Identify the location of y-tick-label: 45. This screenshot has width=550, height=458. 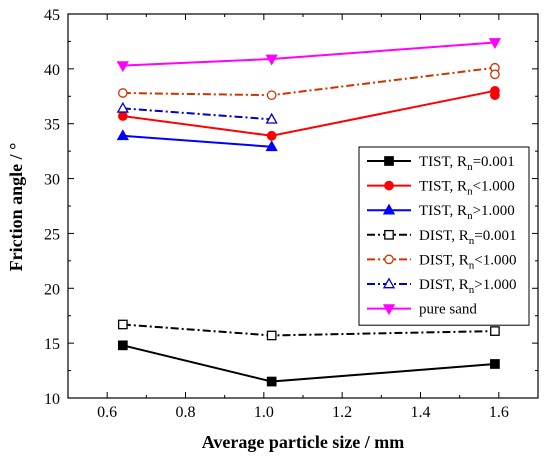
(52, 15).